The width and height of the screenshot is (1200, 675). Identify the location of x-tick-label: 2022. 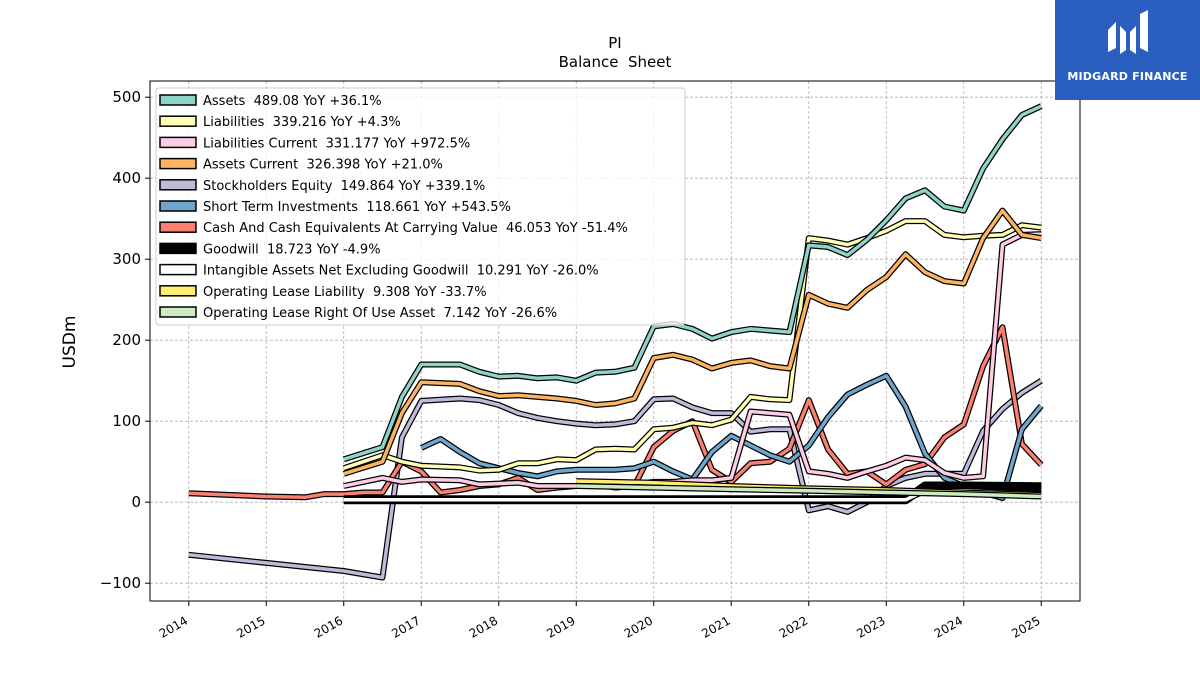
(793, 626).